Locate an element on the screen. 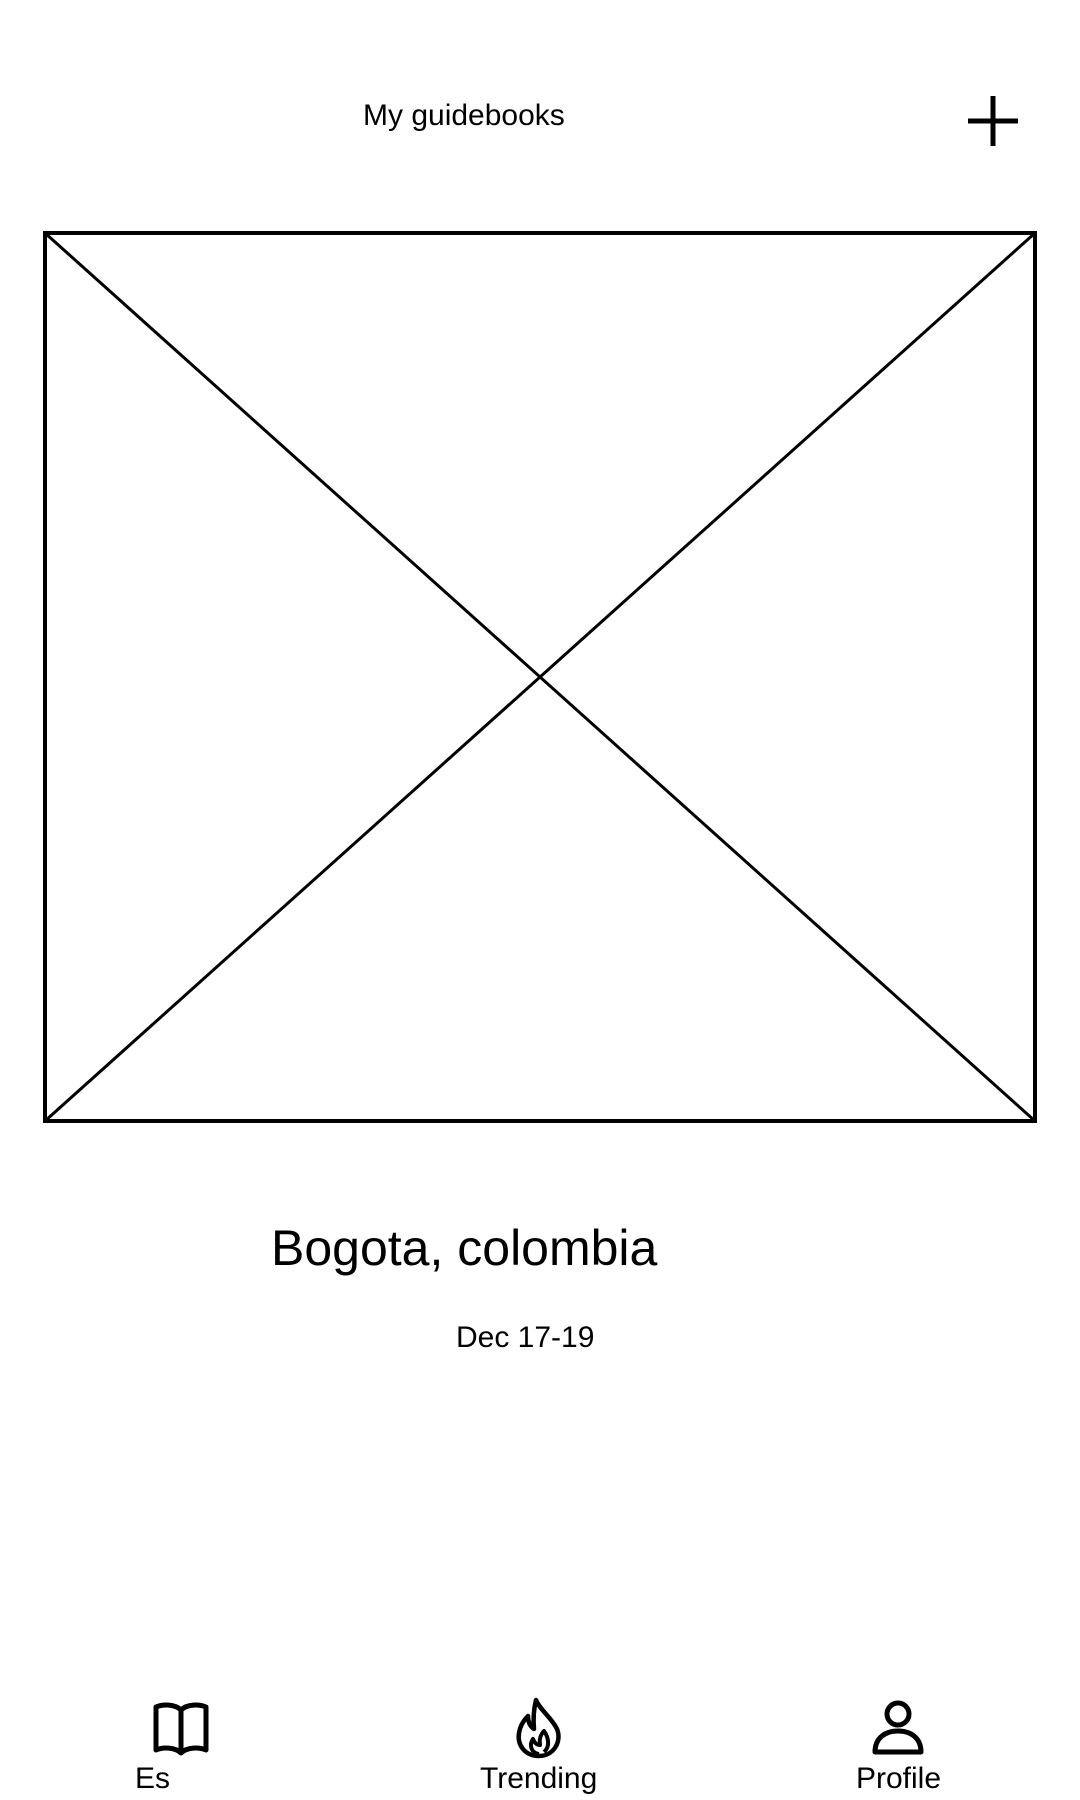 The height and width of the screenshot is (1800, 1080). nav-item-es: Es is located at coordinates (200, 1745).